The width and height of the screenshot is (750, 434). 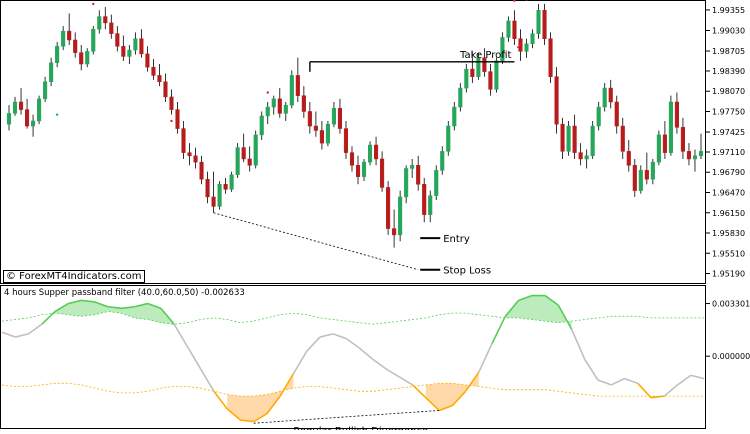 What do you see at coordinates (728, 71) in the screenshot?
I see `y-tick-label: 1.98390` at bounding box center [728, 71].